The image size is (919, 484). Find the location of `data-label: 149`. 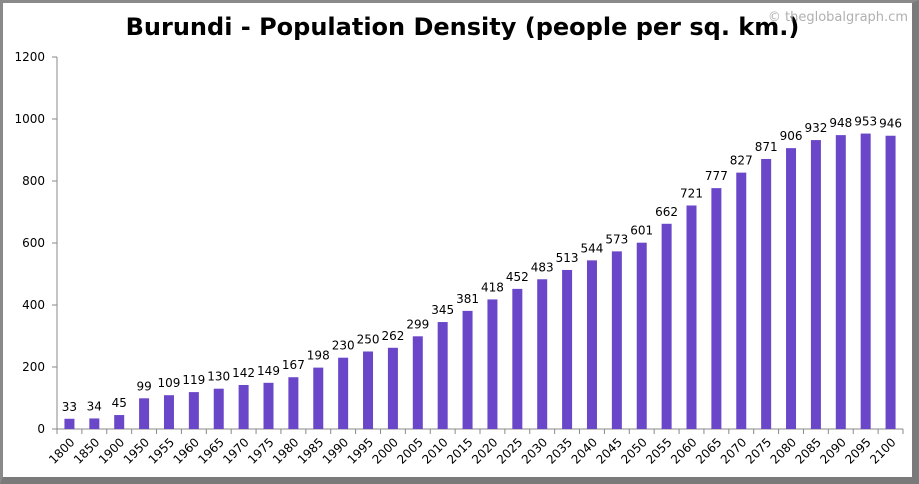

data-label: 149 is located at coordinates (268, 371).